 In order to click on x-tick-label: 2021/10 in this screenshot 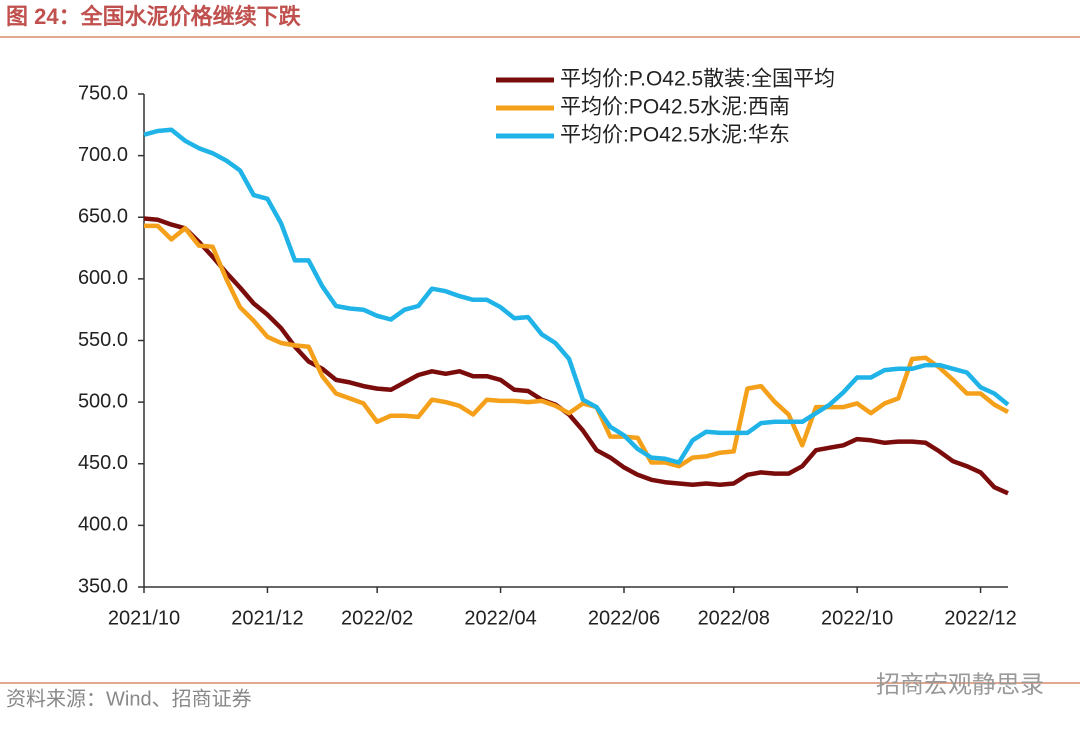, I will do `click(144, 618)`.